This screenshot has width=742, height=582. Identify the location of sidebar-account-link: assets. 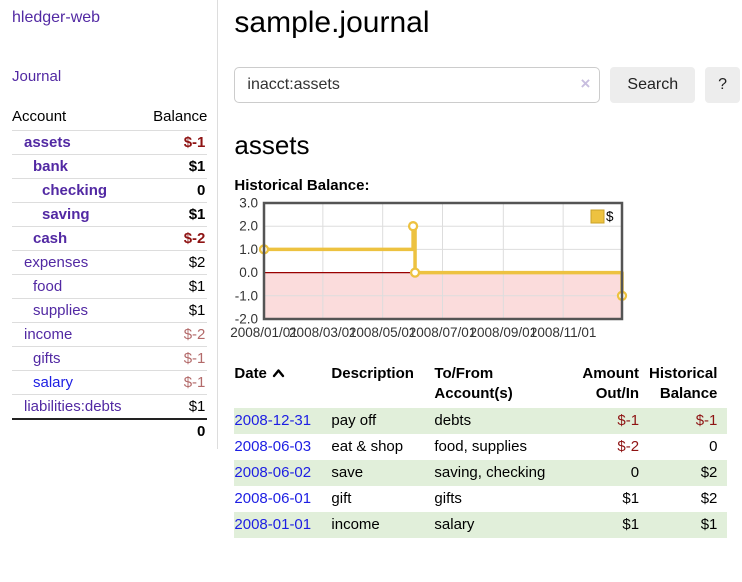
(47, 142).